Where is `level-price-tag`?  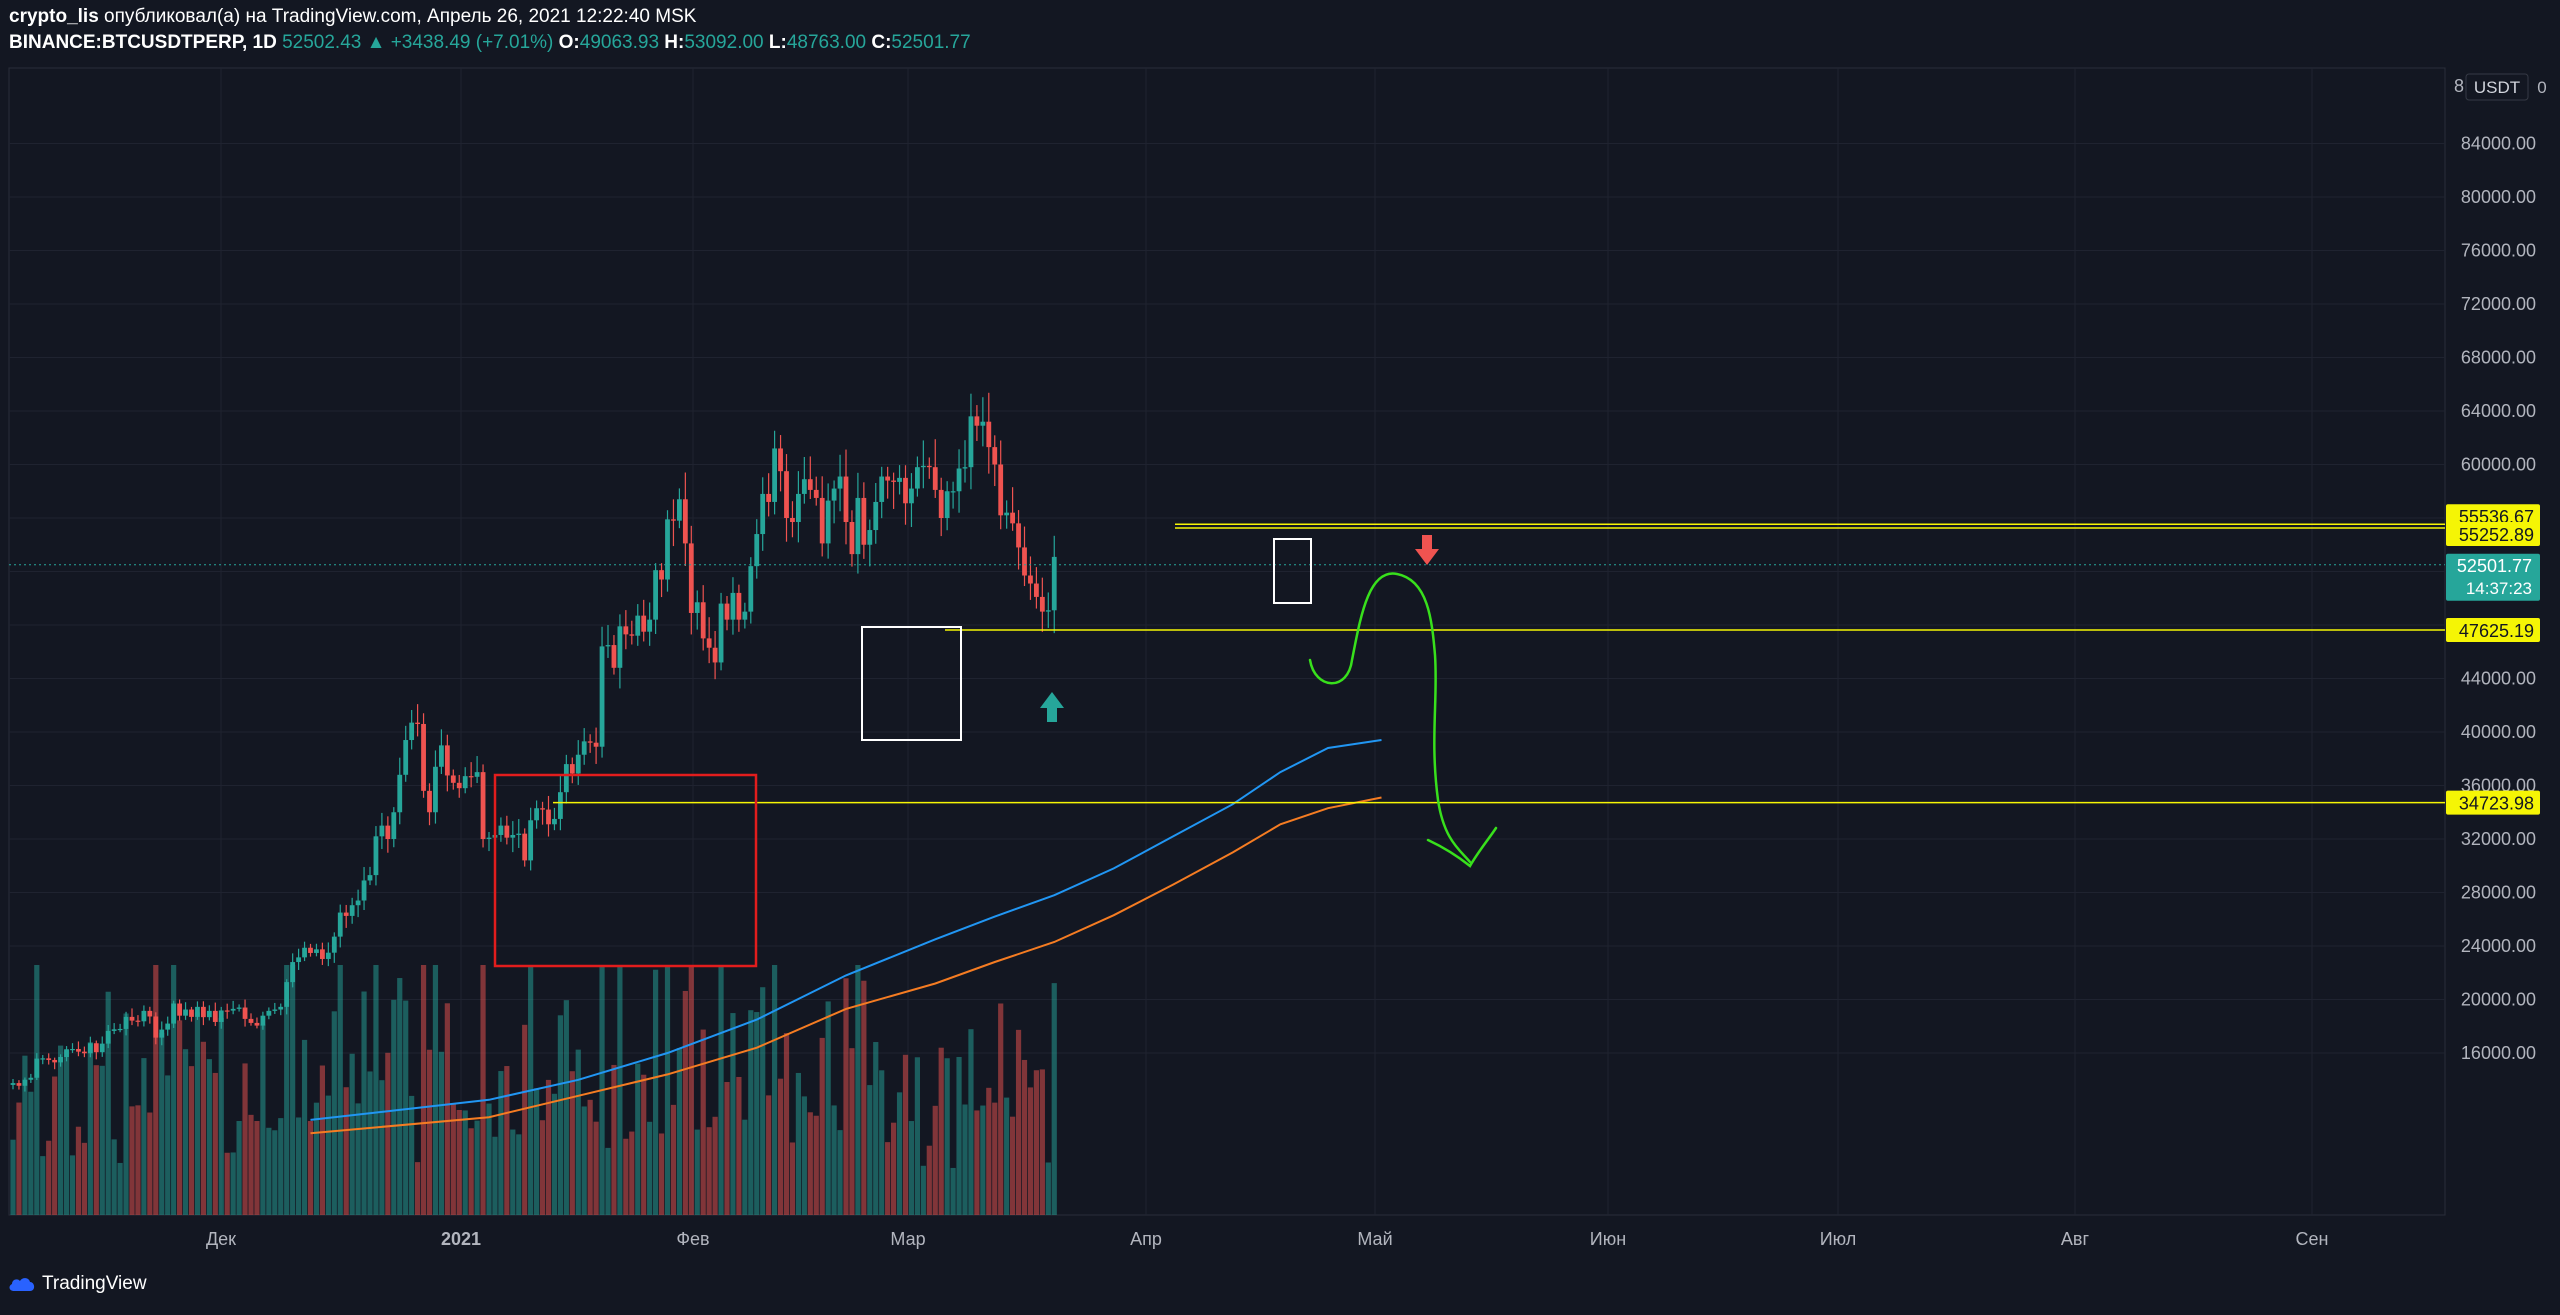 level-price-tag is located at coordinates (2493, 802).